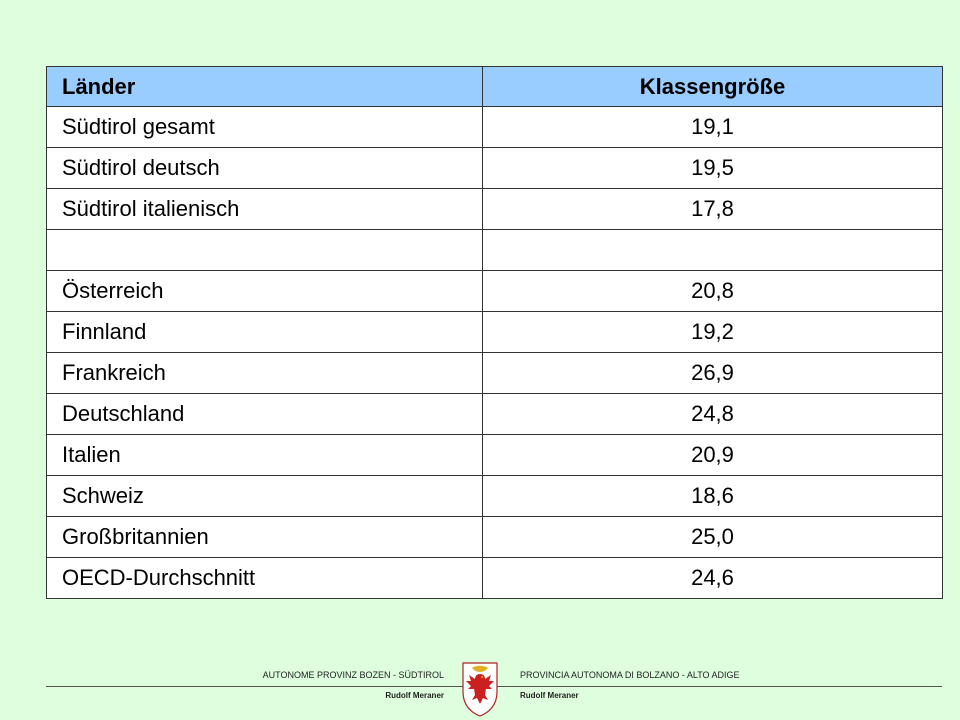 Image resolution: width=960 pixels, height=720 pixels. What do you see at coordinates (712, 332) in the screenshot?
I see `class-size-cell: 19,2` at bounding box center [712, 332].